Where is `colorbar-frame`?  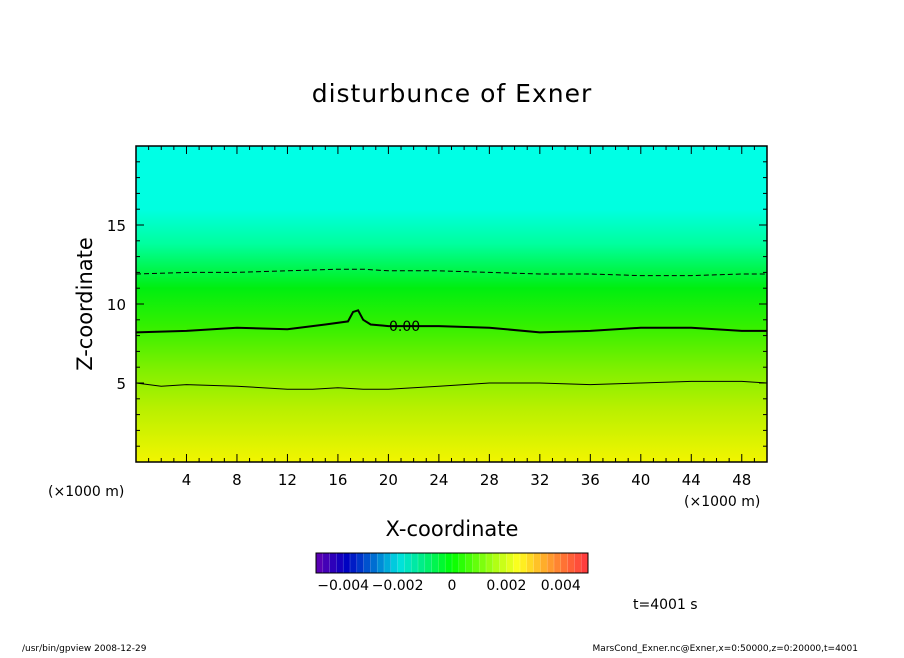
colorbar-frame is located at coordinates (452, 563).